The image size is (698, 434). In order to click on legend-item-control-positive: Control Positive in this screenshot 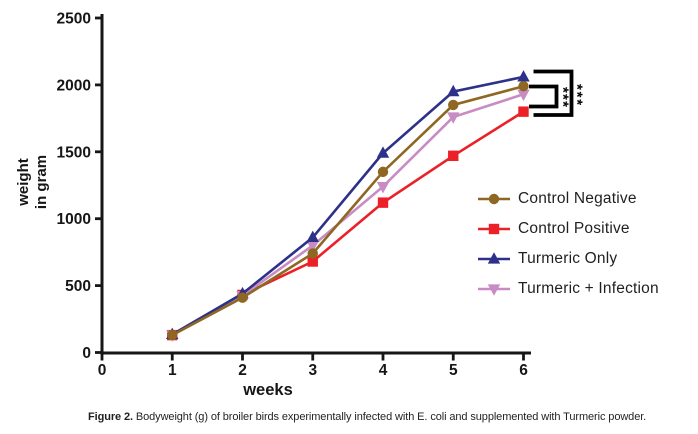, I will do `click(568, 229)`.